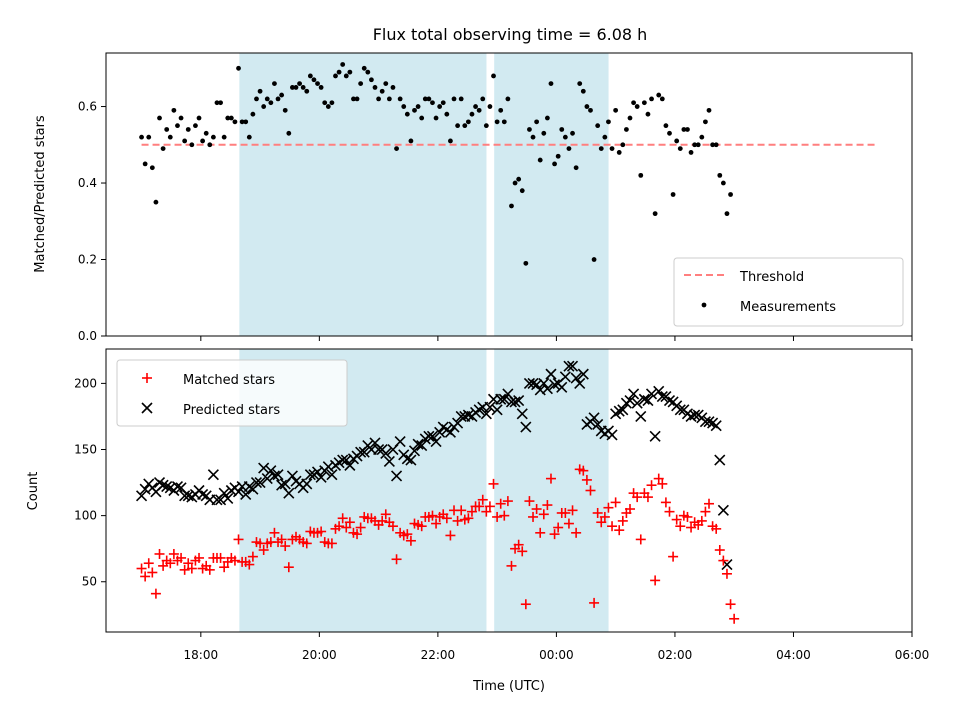 The image size is (960, 720). Describe the element at coordinates (40, 194) in the screenshot. I see `top-y-axis-label: Matched/Predicted stars` at that location.